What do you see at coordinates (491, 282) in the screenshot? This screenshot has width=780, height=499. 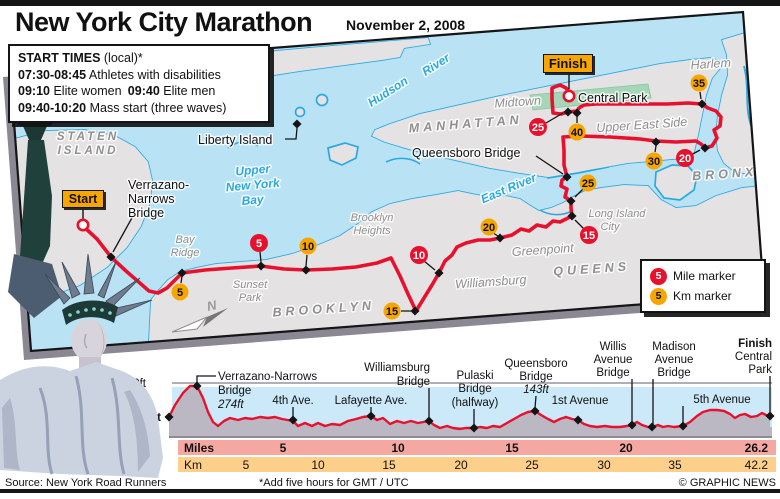 I see `williamsburg-label: Williamsburg` at bounding box center [491, 282].